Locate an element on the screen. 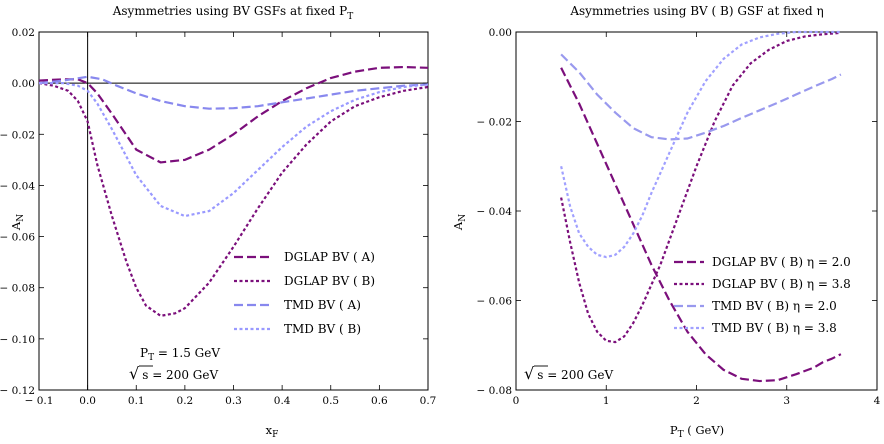 The height and width of the screenshot is (444, 884). x-tick-label: 0 is located at coordinates (516, 401).